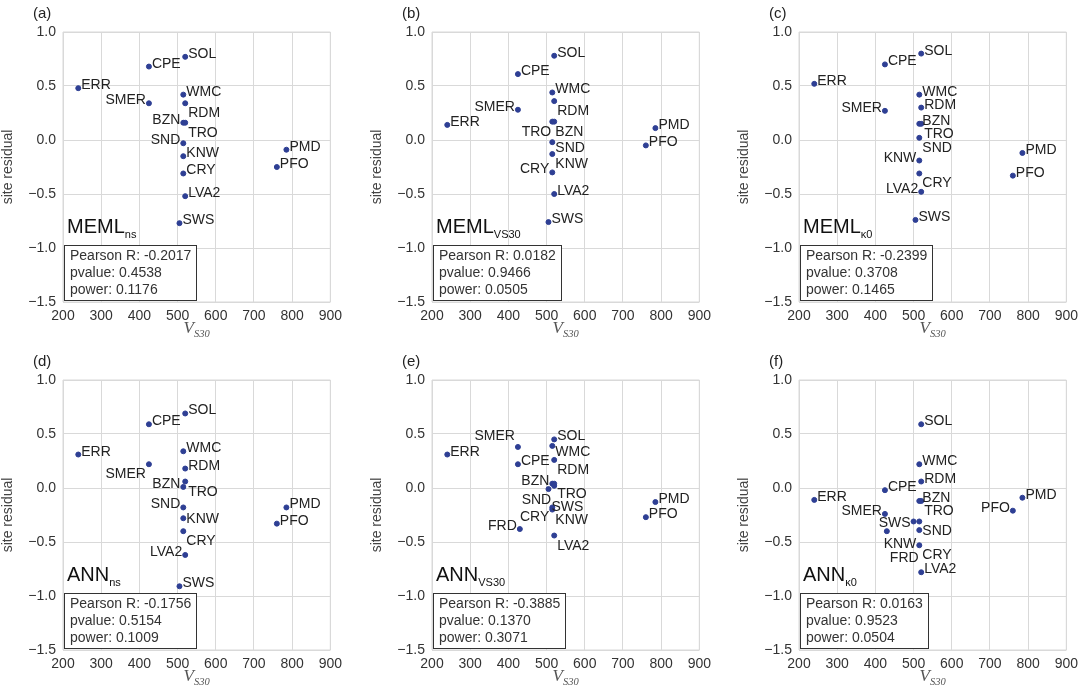  Describe the element at coordinates (851, 289) in the screenshot. I see `annotation: power: 0.1465` at that location.